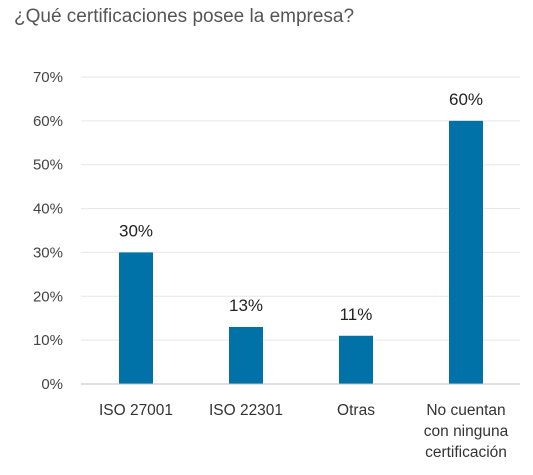 This screenshot has height=475, width=533. What do you see at coordinates (48, 121) in the screenshot?
I see `y-tick-label: 60%` at bounding box center [48, 121].